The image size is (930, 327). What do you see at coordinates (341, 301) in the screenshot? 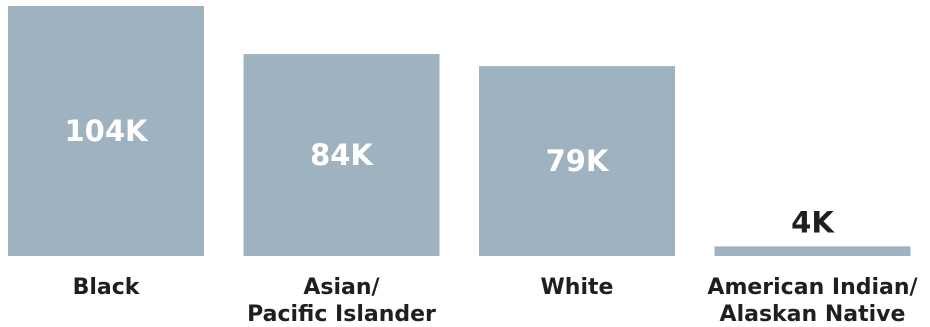
I see `category-label: Asian/Pacific Islander` at bounding box center [341, 301].